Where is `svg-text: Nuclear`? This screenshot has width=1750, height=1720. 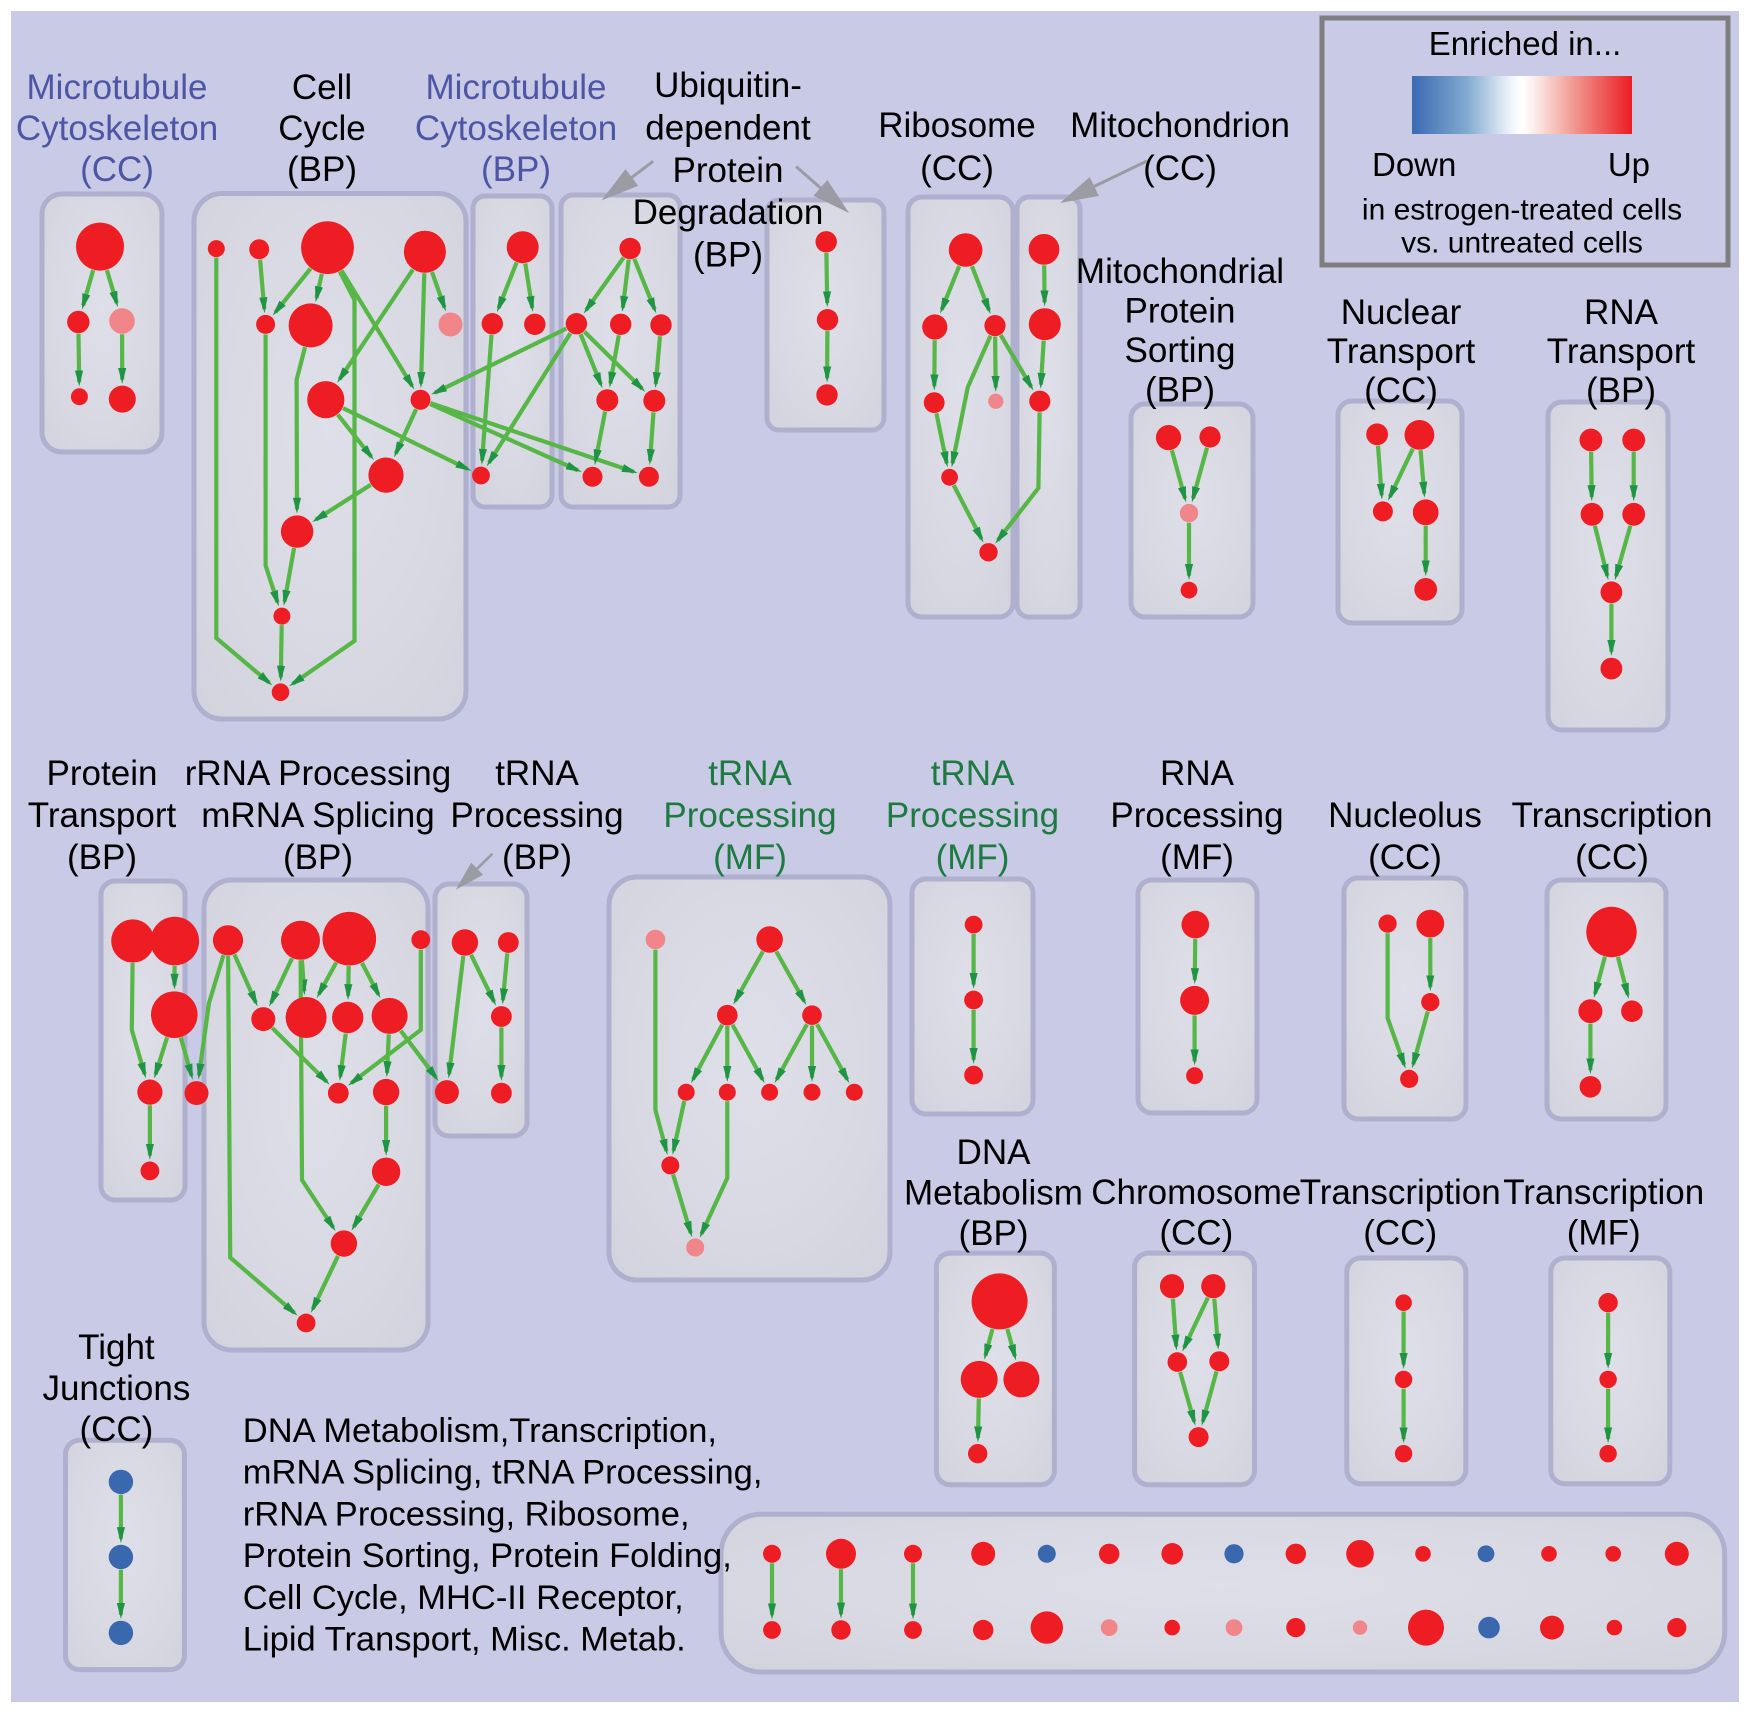
svg-text: Nuclear is located at coordinates (1401, 312).